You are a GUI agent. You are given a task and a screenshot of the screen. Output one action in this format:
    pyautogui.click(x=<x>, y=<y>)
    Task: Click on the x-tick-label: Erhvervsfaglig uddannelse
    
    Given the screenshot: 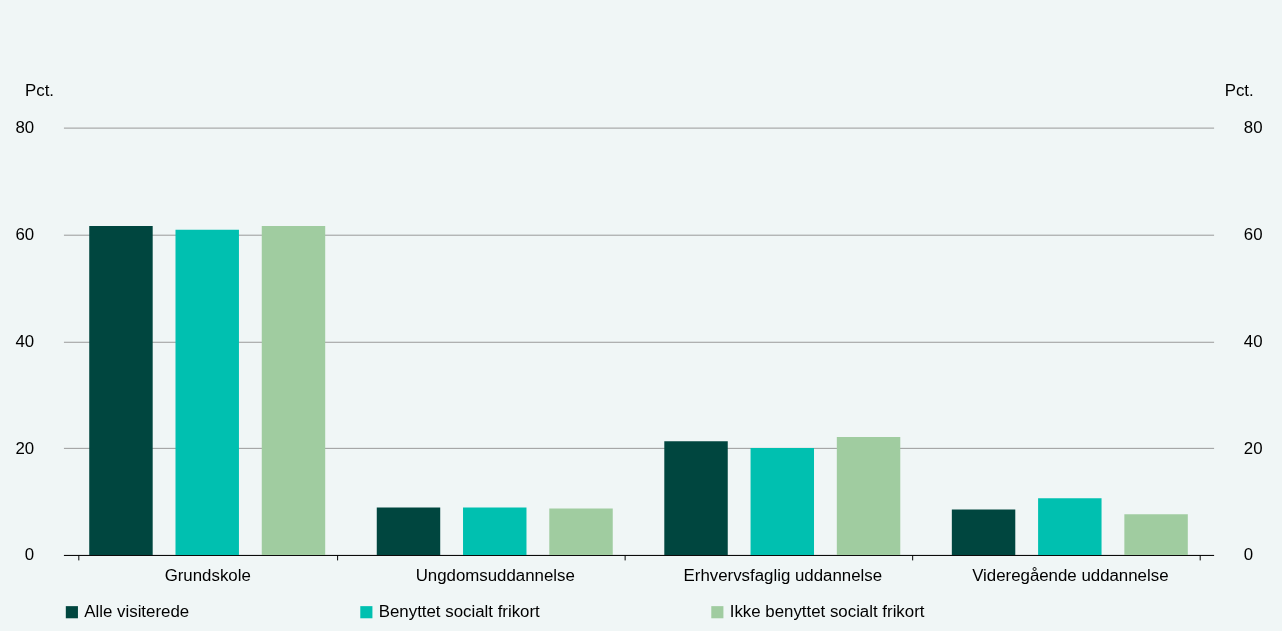 What is the action you would take?
    pyautogui.click(x=783, y=576)
    